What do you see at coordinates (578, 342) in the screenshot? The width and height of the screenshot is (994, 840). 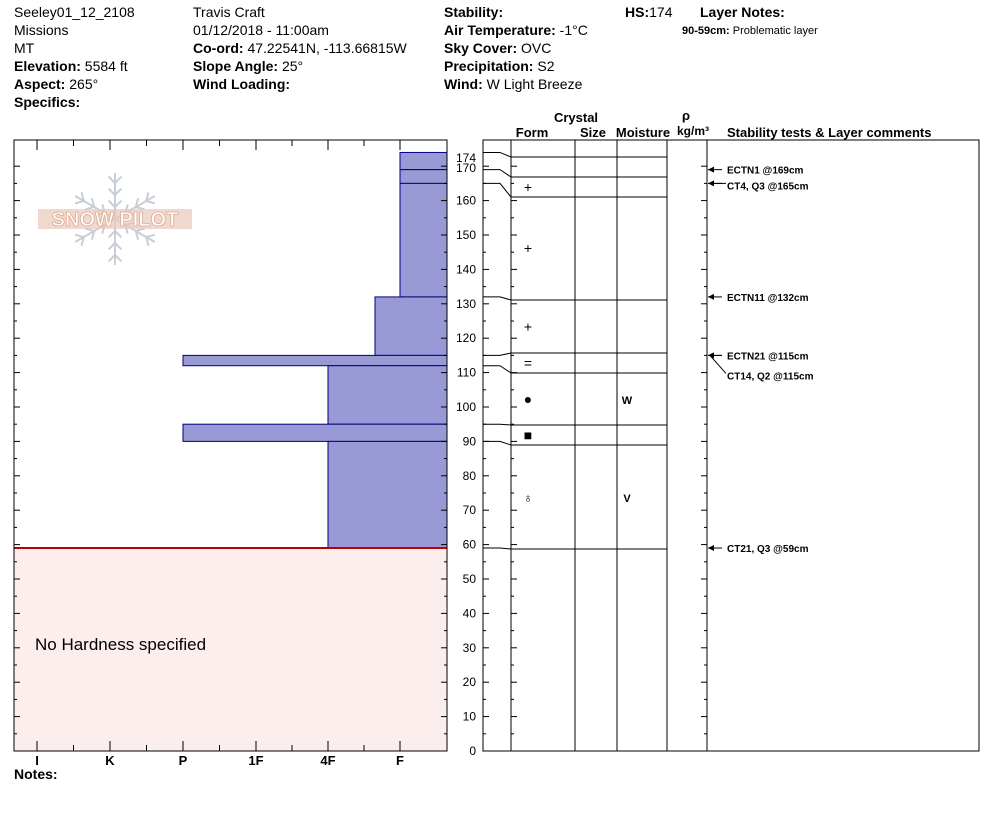 I see `crystal-symbols: + + + = ● W ■ ♁ V` at bounding box center [578, 342].